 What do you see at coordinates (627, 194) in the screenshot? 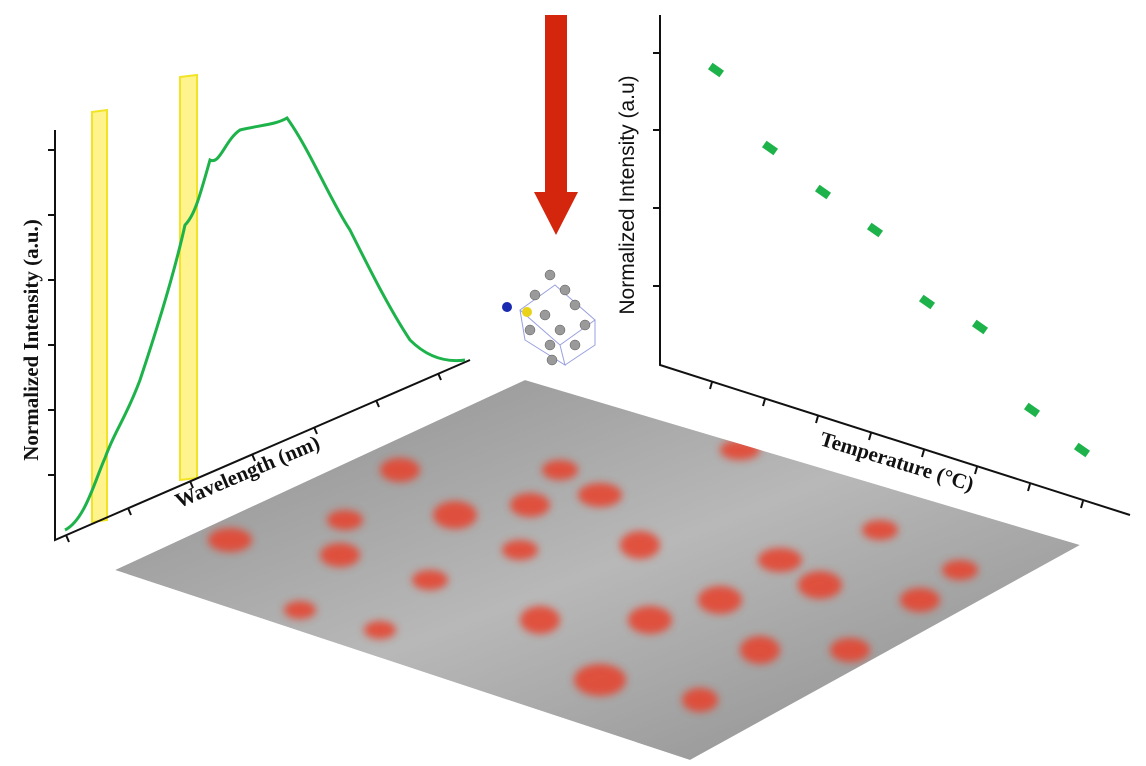
I see `y-axis-label: Normalized Intensity (a.u)` at bounding box center [627, 194].